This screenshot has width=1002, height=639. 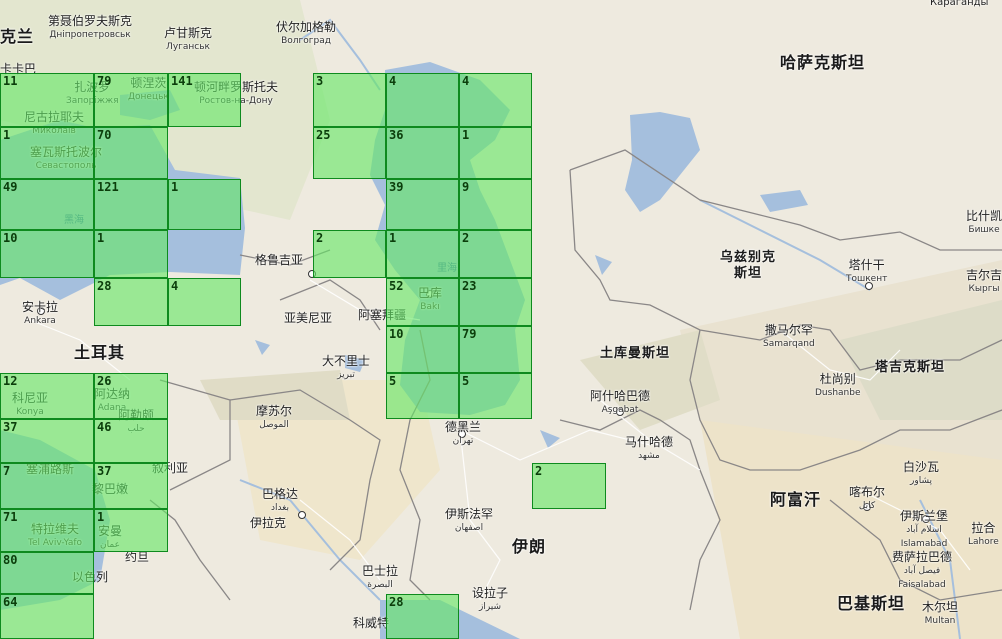 I want to click on grid-cell-count: 7, so click(x=7, y=471).